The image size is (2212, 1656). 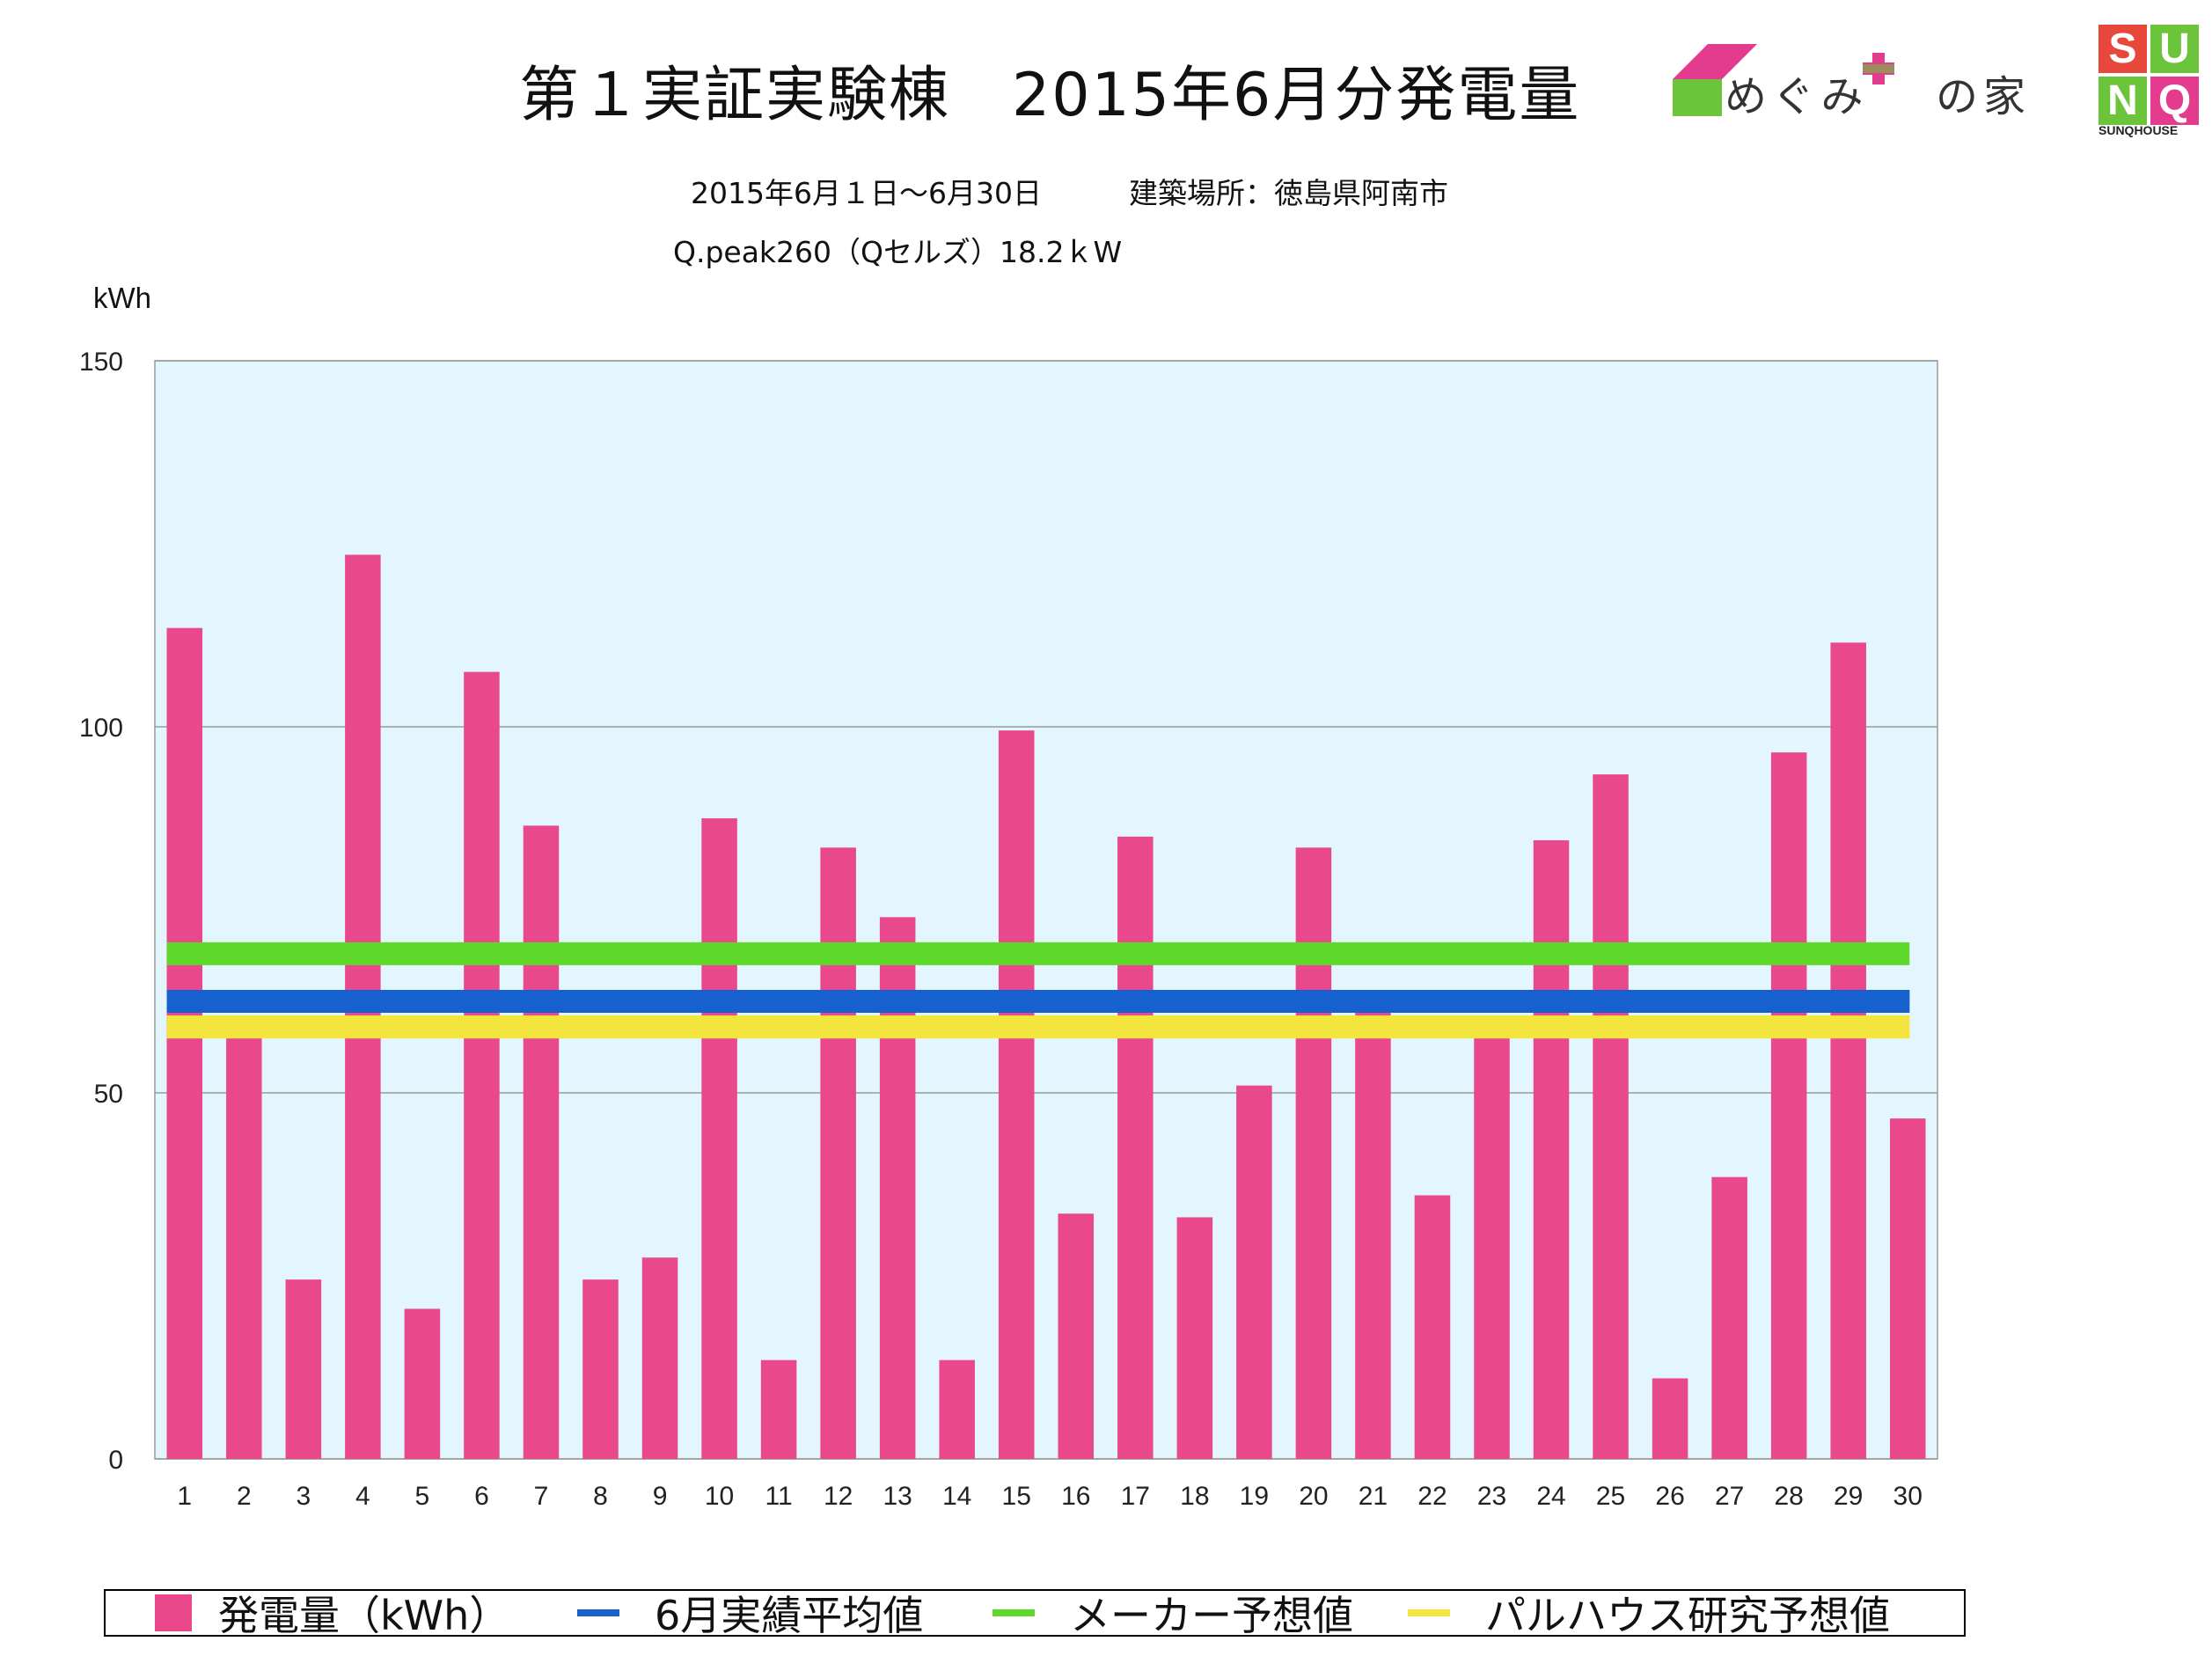 I want to click on megumi-house-logo, so click(x=1783, y=80).